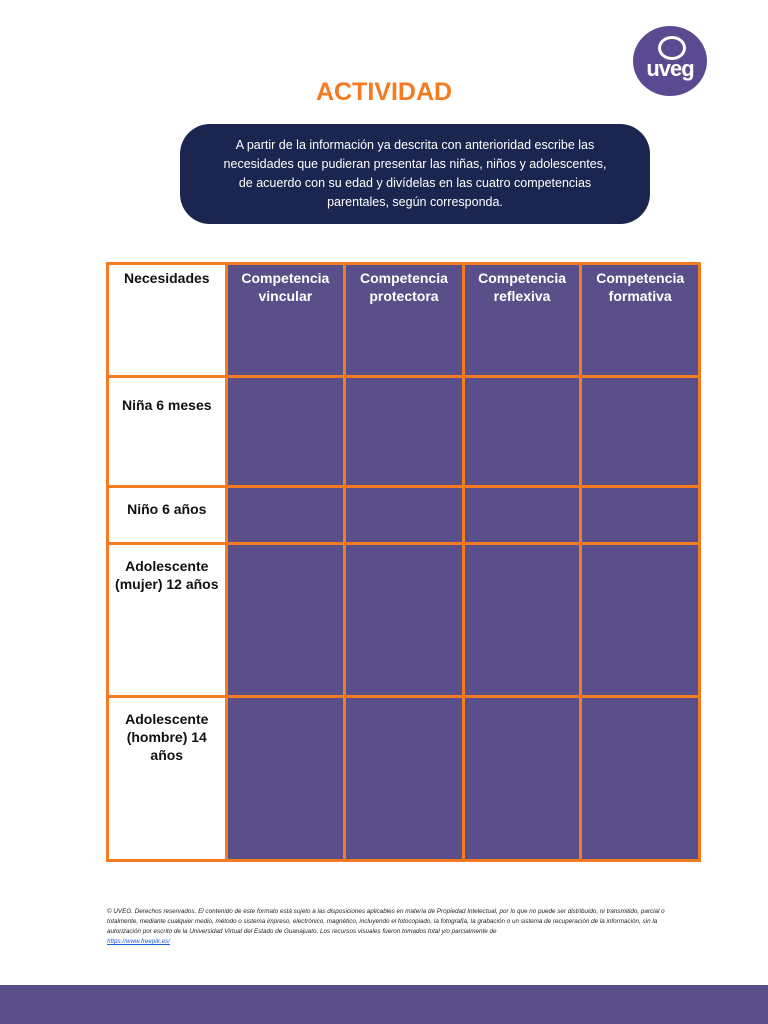 The height and width of the screenshot is (1024, 768). What do you see at coordinates (167, 320) in the screenshot?
I see `header-needs: Necesidades` at bounding box center [167, 320].